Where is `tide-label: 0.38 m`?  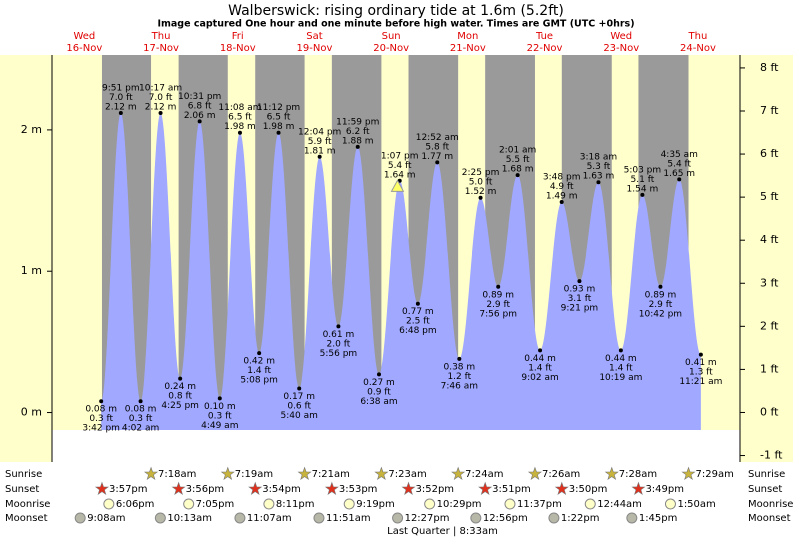 tide-label: 0.38 m is located at coordinates (459, 367).